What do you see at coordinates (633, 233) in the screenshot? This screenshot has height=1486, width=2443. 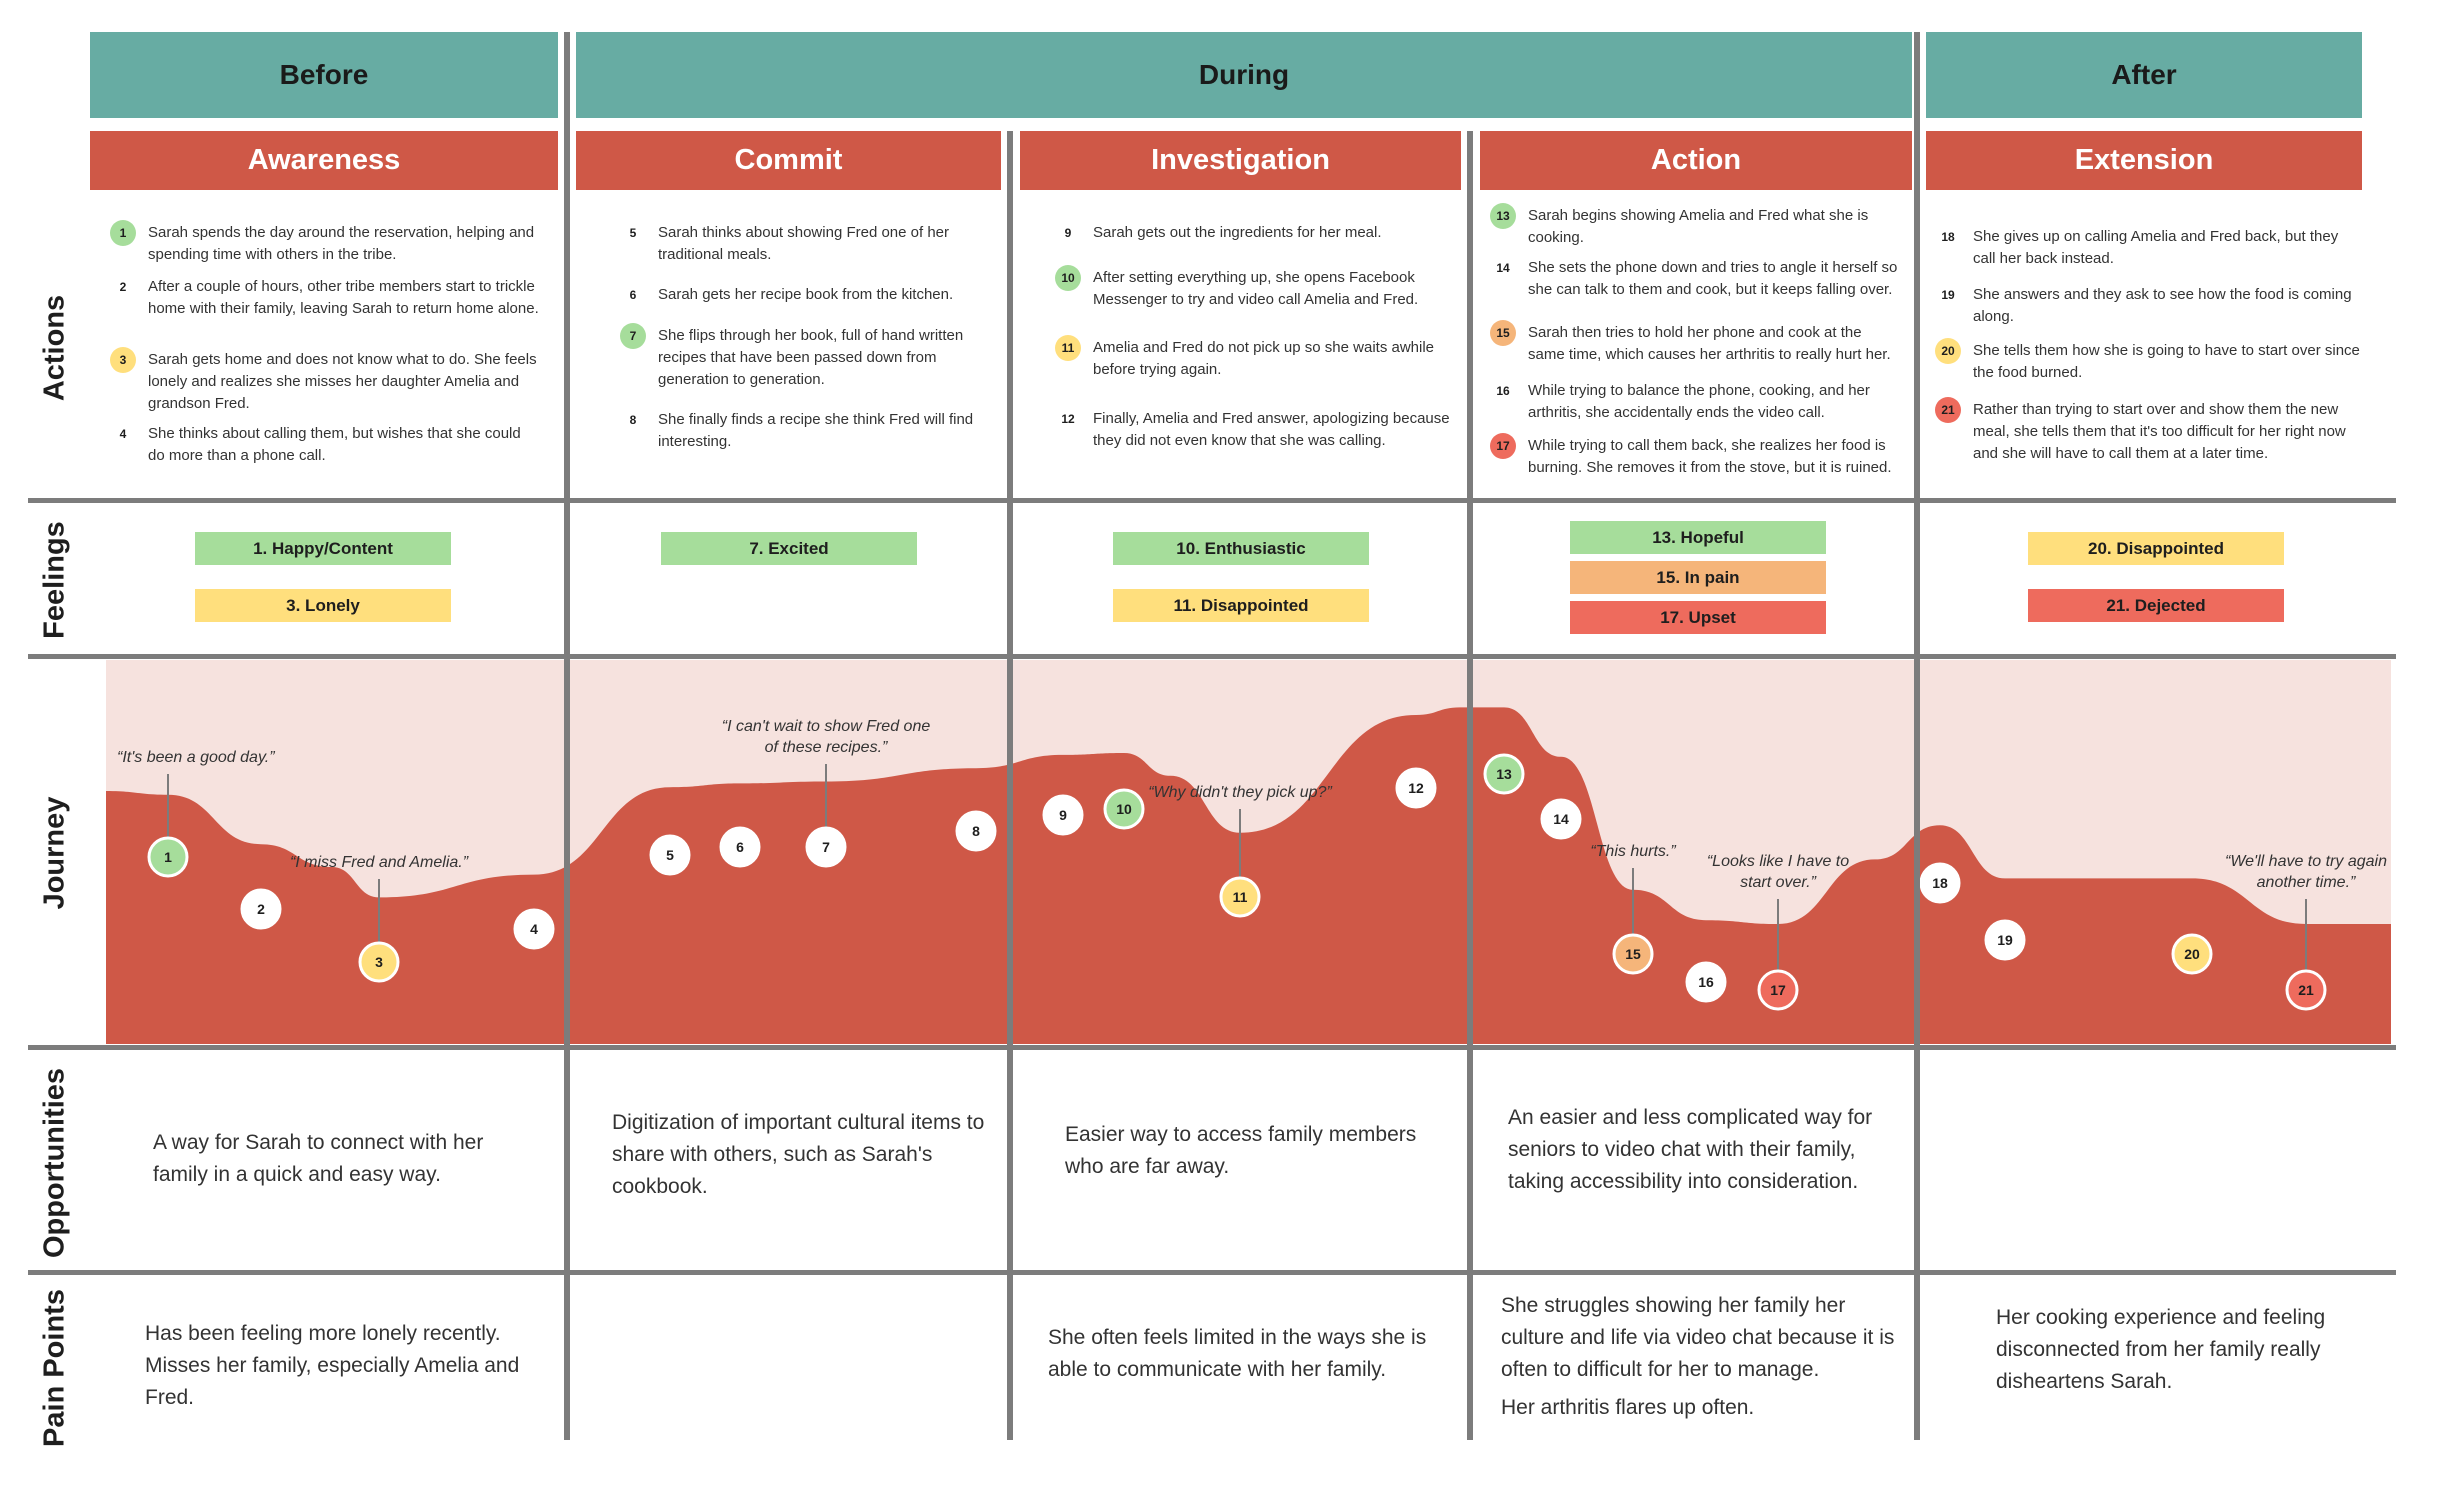 I see `action-number: 5` at bounding box center [633, 233].